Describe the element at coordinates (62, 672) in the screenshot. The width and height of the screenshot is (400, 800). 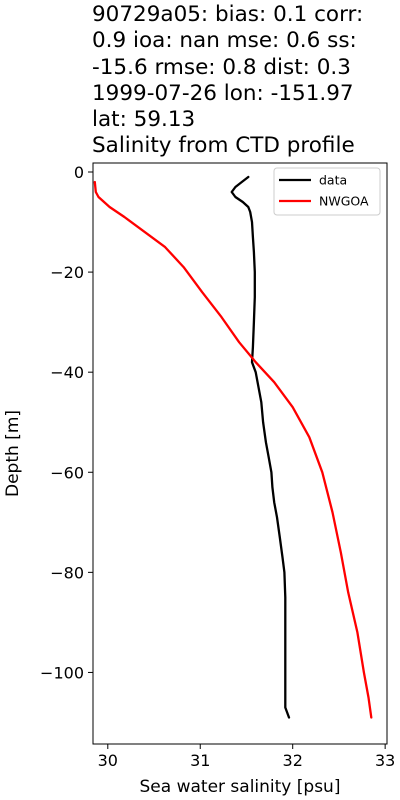
I see `y-tick-label: −100` at that location.